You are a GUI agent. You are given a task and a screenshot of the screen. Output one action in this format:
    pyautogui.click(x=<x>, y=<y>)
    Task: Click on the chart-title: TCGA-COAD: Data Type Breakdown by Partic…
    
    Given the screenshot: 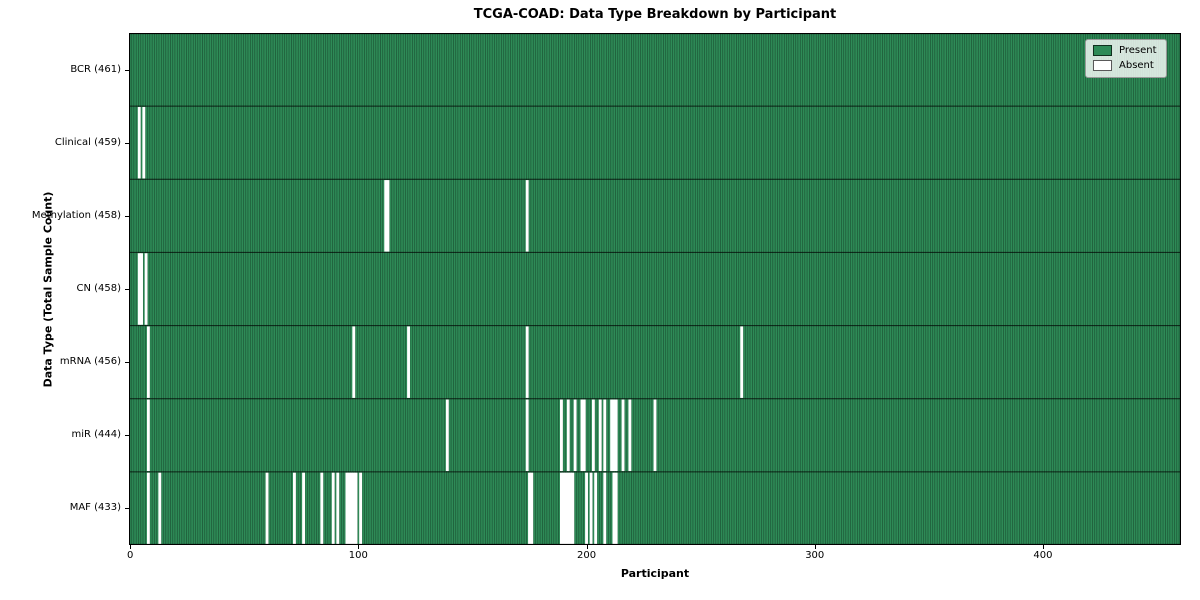 What is the action you would take?
    pyautogui.click(x=655, y=14)
    